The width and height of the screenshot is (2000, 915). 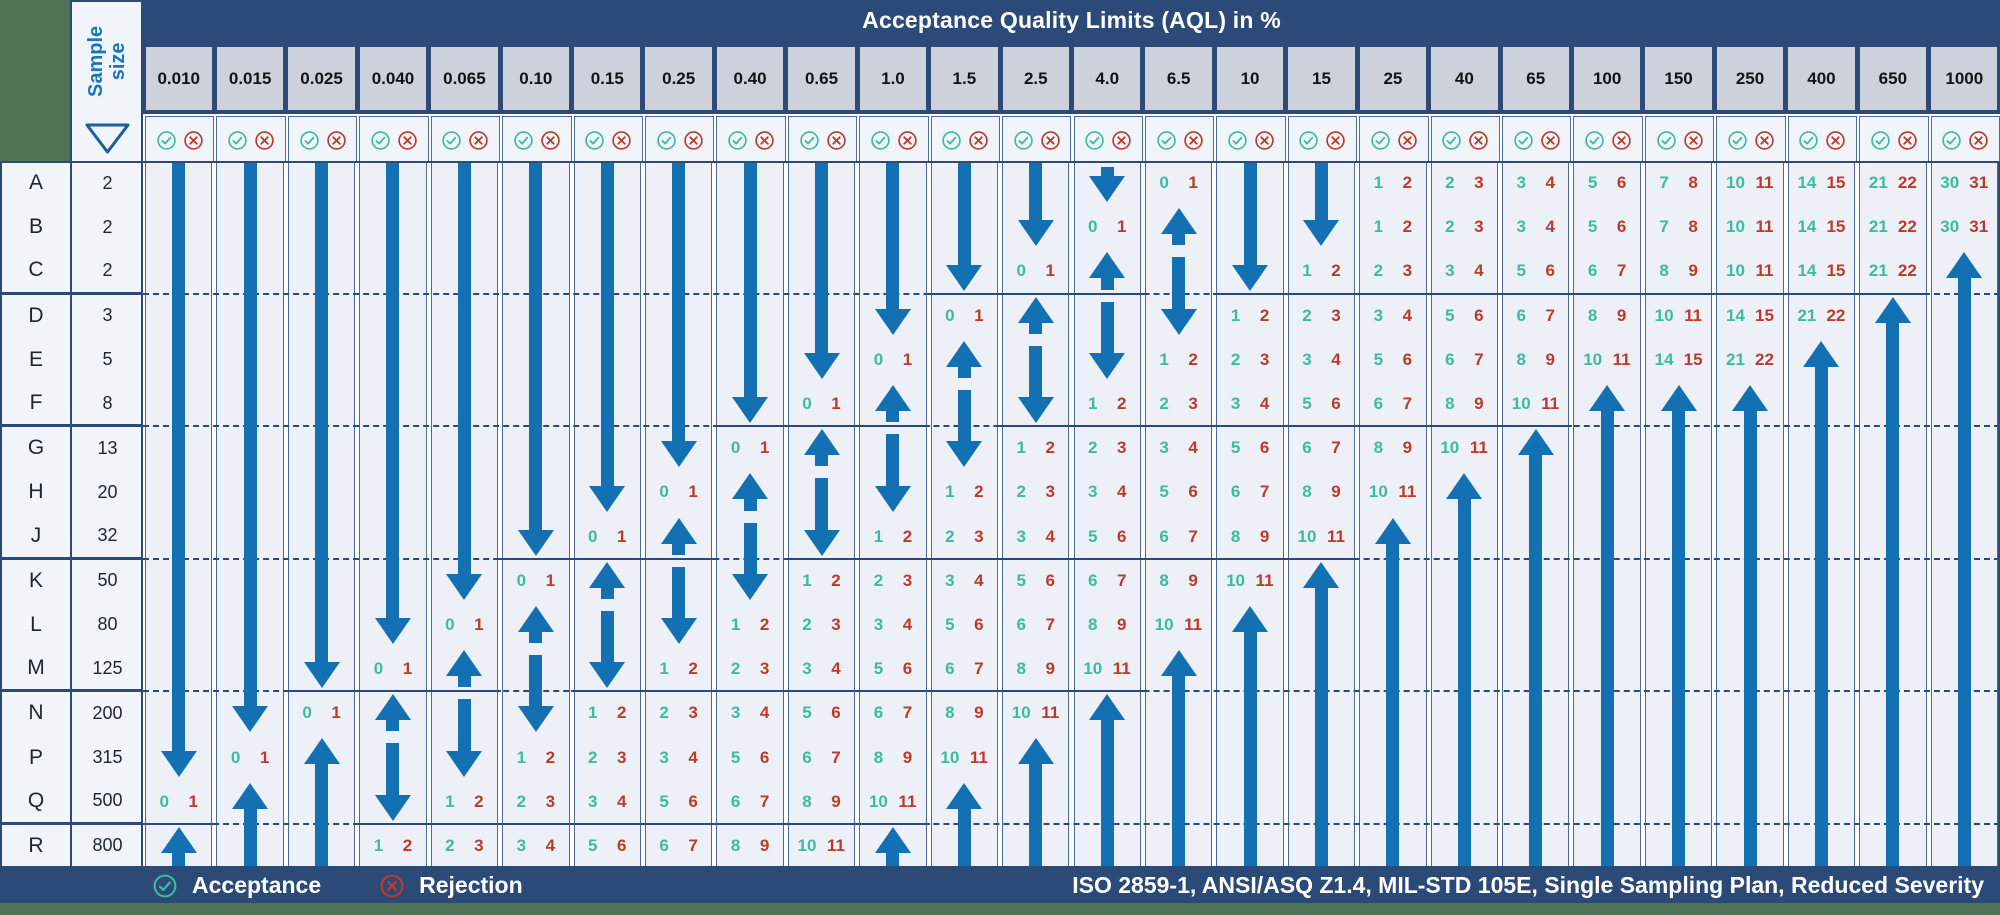 What do you see at coordinates (1950, 183) in the screenshot?
I see `acceptance-number: 30` at bounding box center [1950, 183].